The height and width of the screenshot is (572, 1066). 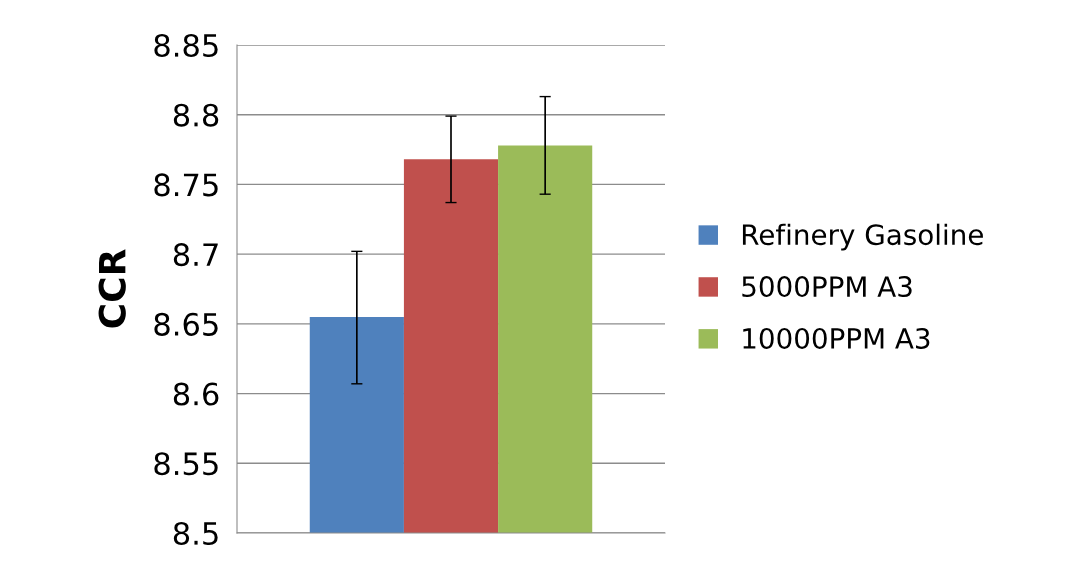 I want to click on y-tick-label: 8.85, so click(x=186, y=45).